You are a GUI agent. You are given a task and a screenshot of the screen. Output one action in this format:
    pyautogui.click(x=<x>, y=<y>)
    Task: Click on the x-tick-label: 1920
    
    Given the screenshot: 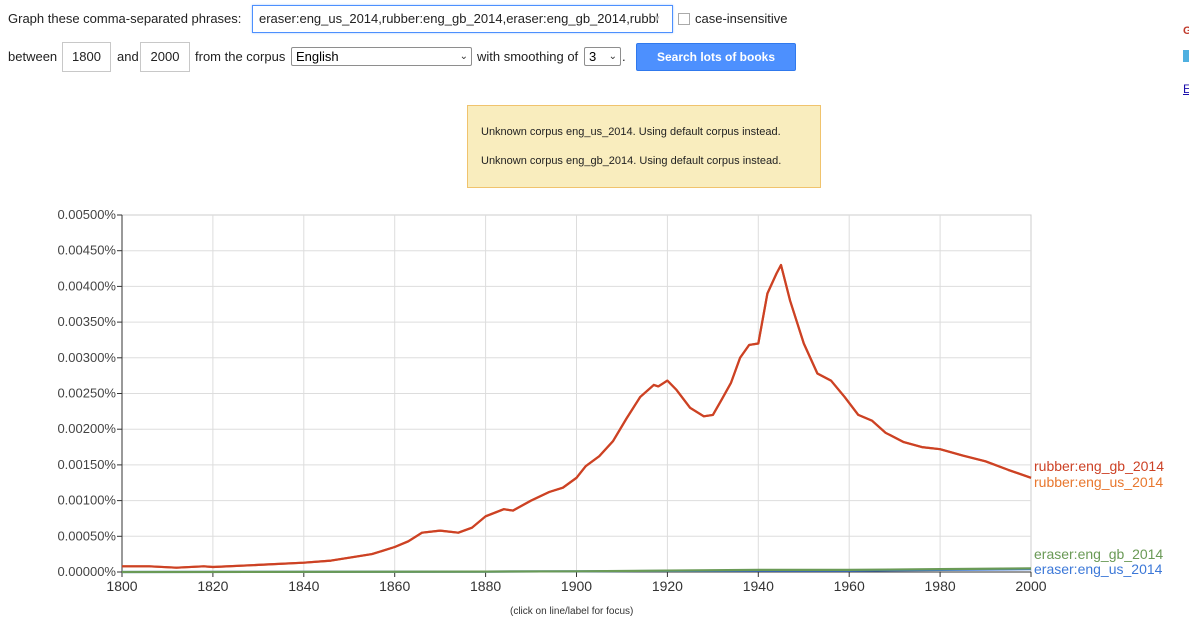 What is the action you would take?
    pyautogui.click(x=667, y=586)
    